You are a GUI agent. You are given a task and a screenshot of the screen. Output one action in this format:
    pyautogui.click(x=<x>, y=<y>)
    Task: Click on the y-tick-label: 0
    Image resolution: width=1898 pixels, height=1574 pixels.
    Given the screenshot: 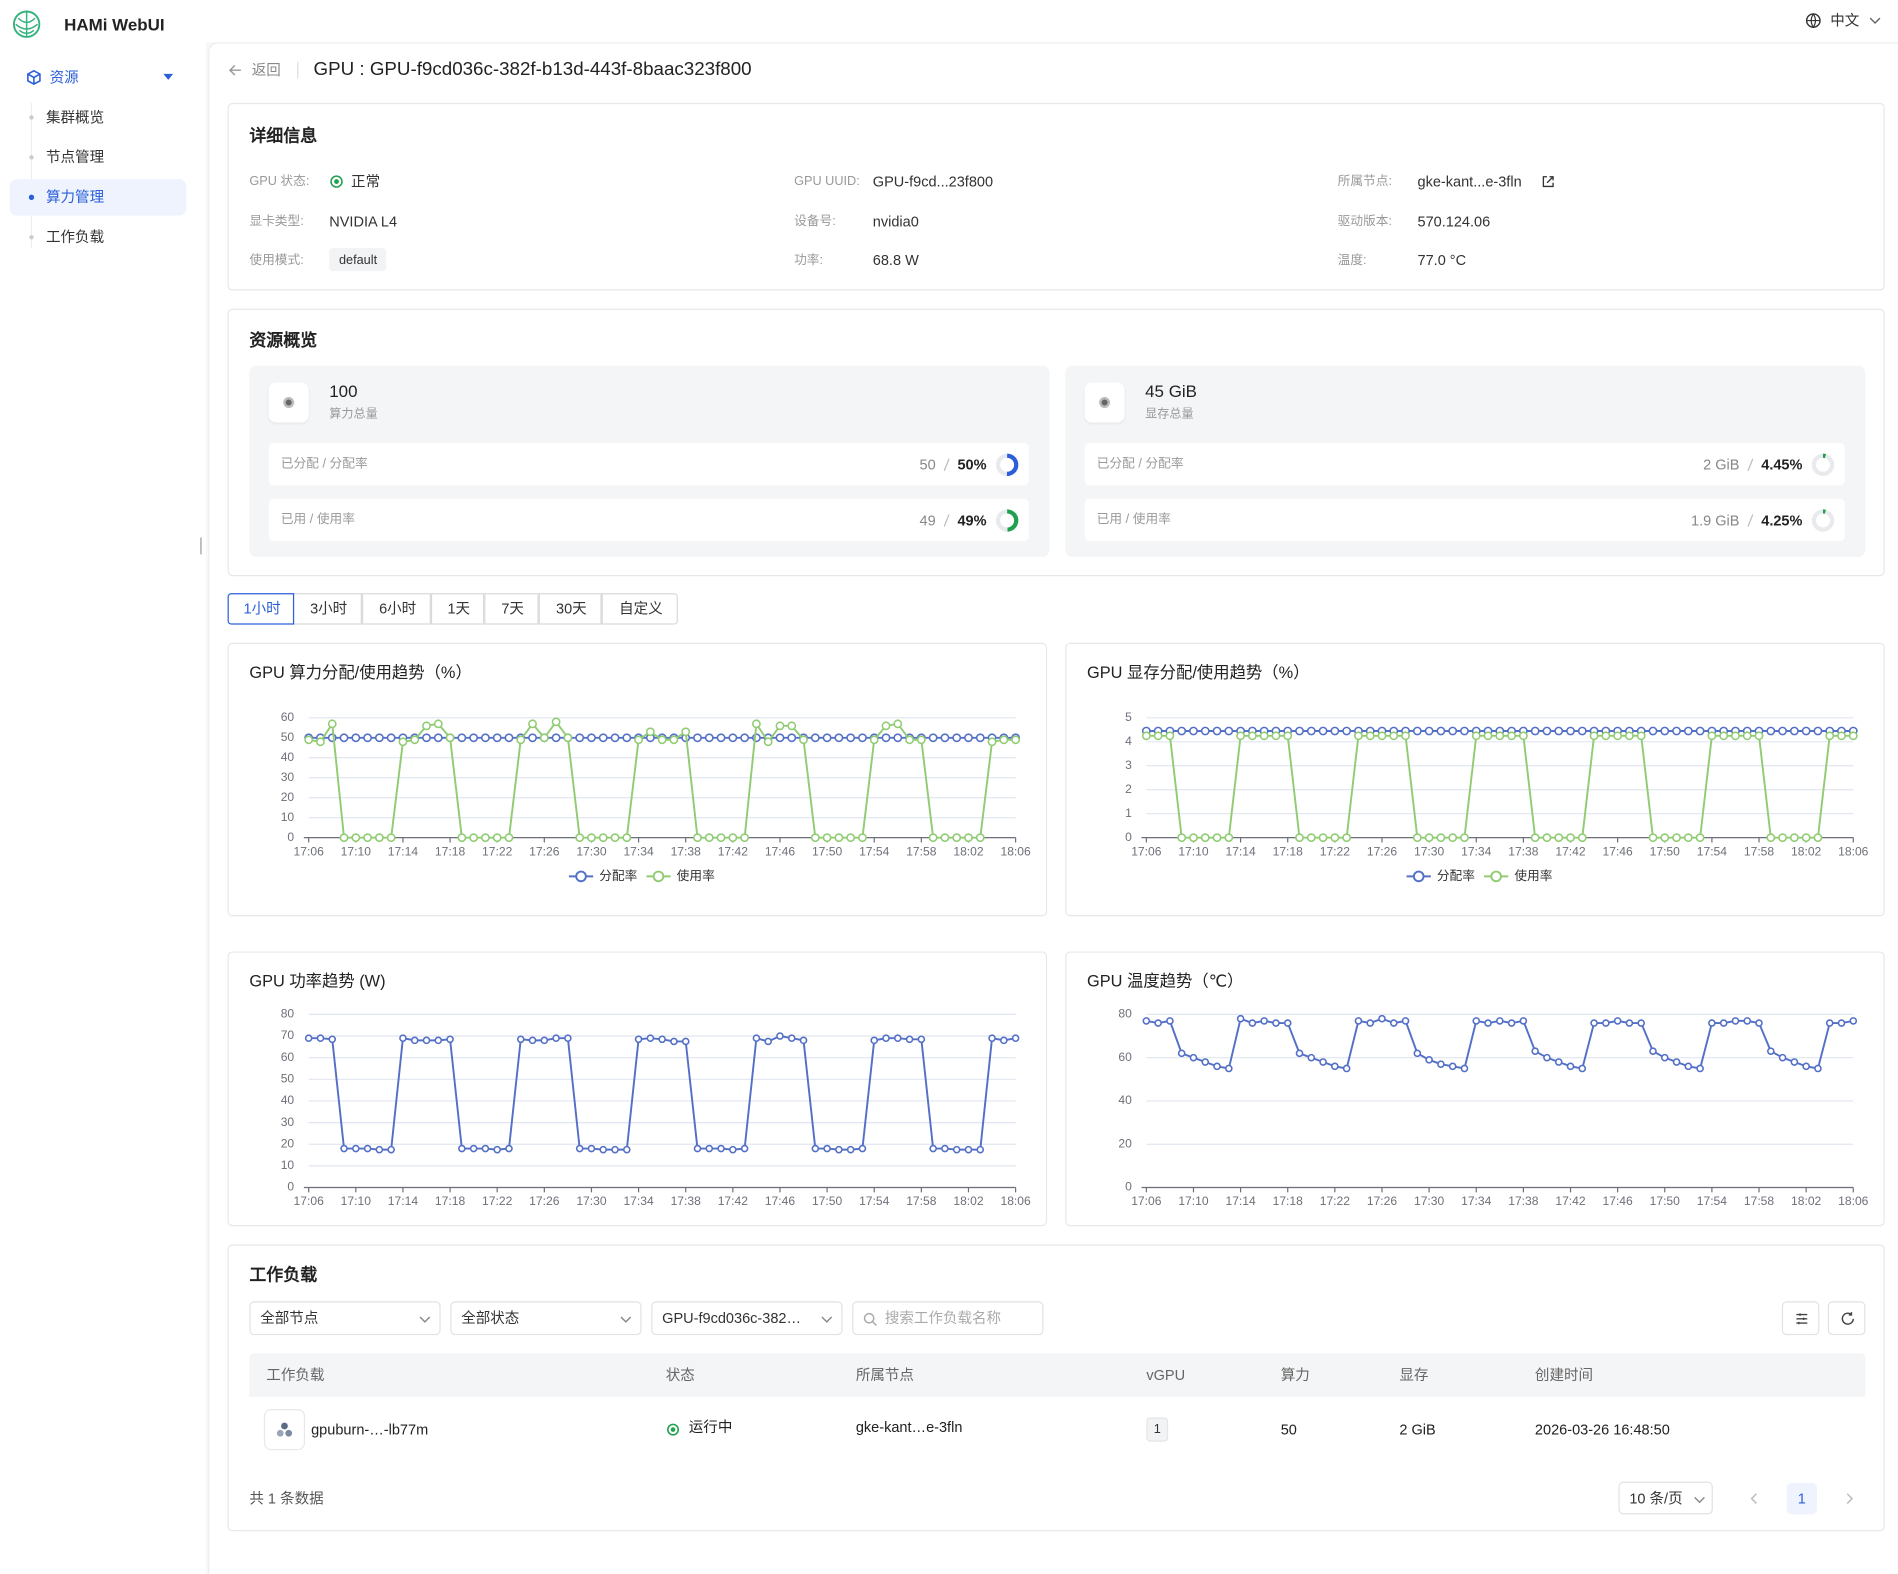 What is the action you would take?
    pyautogui.click(x=1128, y=1187)
    